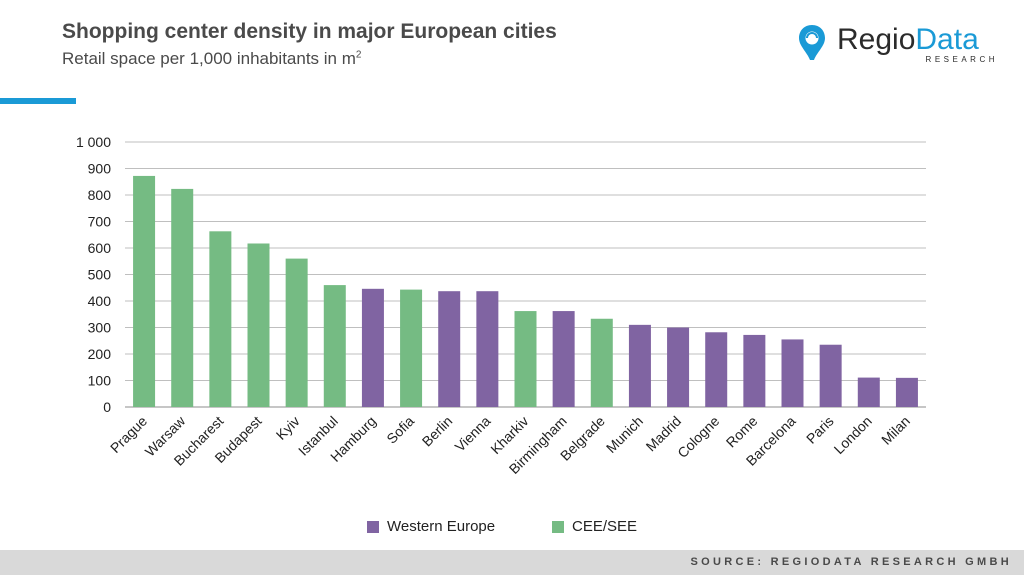 The width and height of the screenshot is (1024, 575). I want to click on x-tick-label-milan: Milan, so click(895, 430).